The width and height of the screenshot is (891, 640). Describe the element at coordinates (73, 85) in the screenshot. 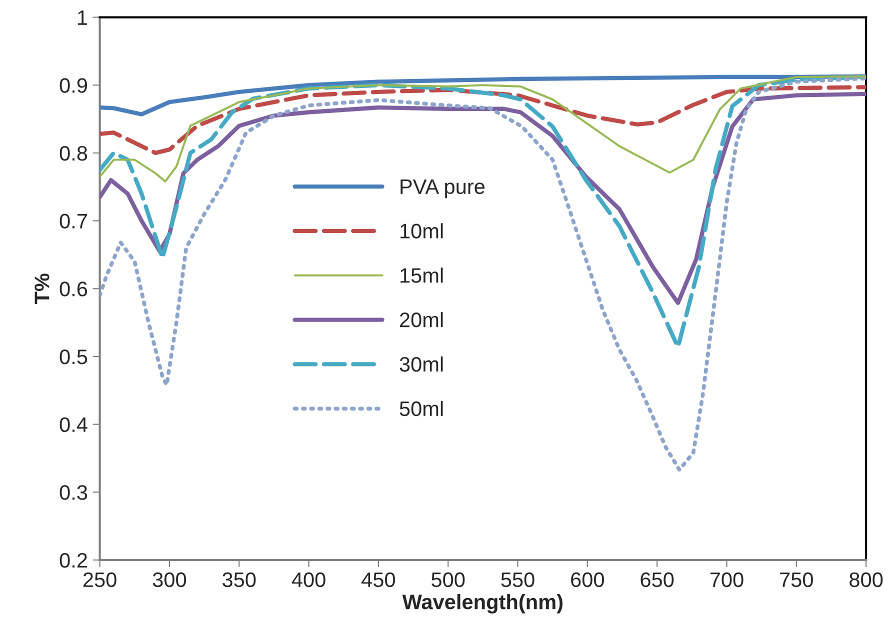

I see `y-tick-label: 0.9` at that location.